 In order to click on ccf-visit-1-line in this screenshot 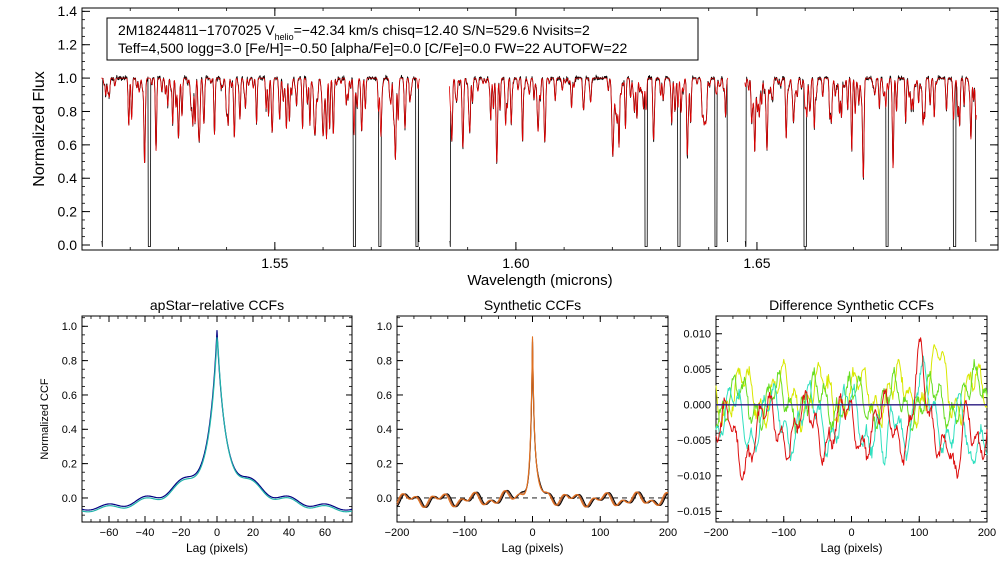, I will do `click(217, 420)`.